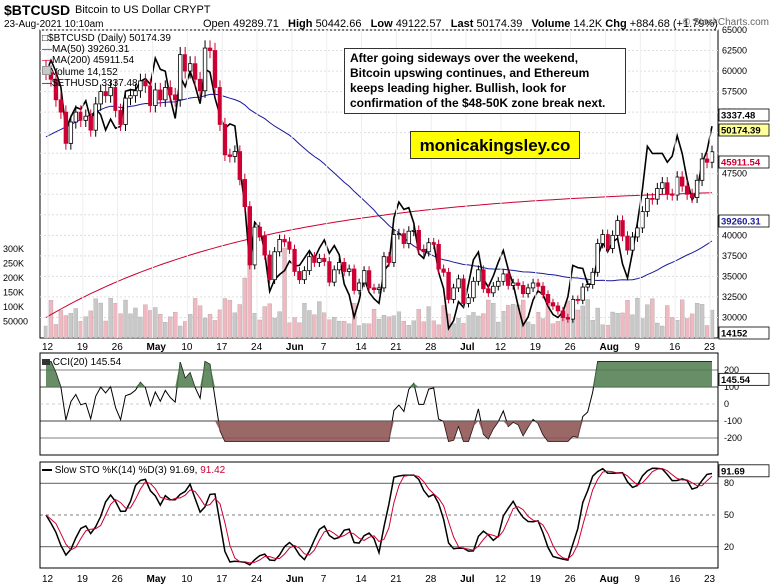 This screenshot has width=773, height=588. I want to click on x-tick-label-bottom: 28, so click(431, 579).